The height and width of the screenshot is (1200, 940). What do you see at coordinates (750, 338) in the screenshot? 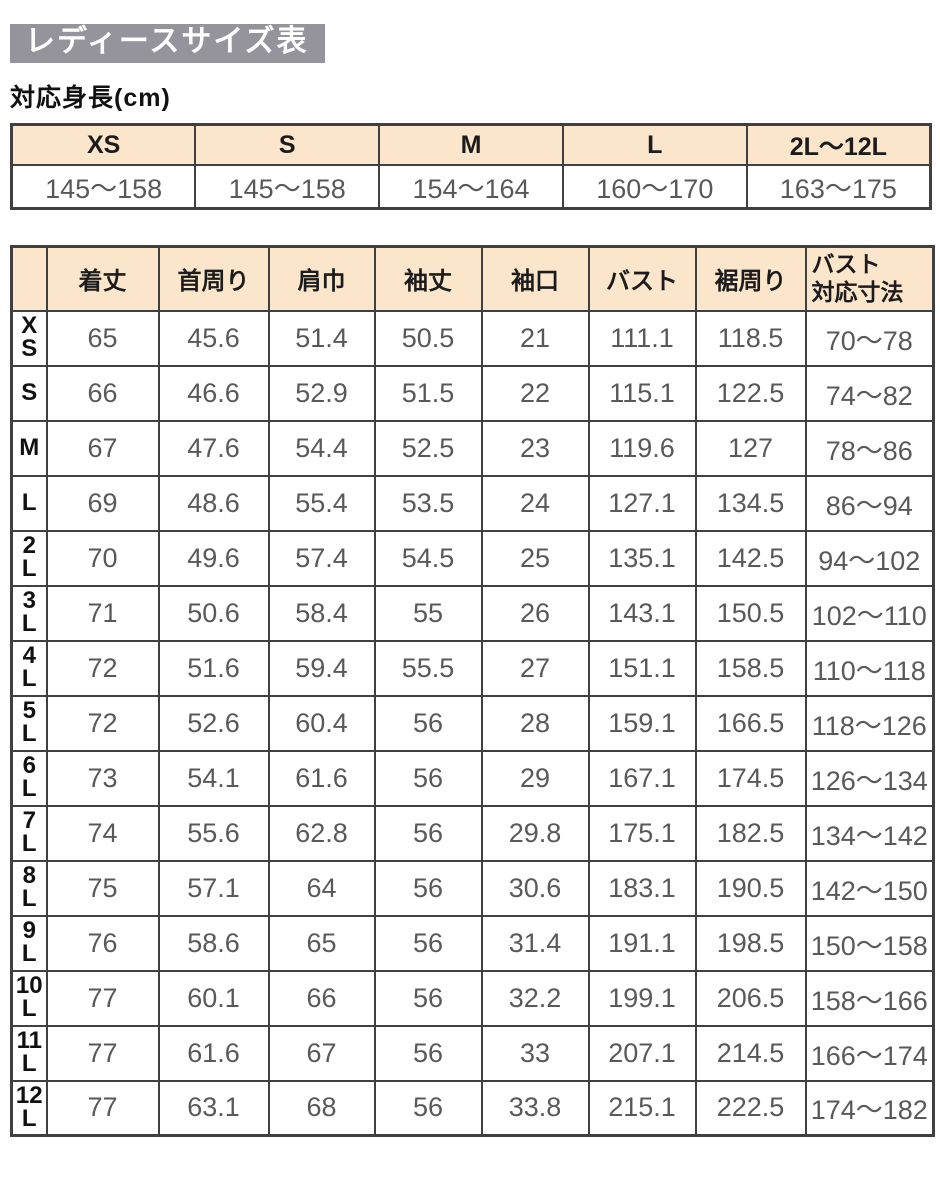
I see `measurement-value: 118.5` at bounding box center [750, 338].